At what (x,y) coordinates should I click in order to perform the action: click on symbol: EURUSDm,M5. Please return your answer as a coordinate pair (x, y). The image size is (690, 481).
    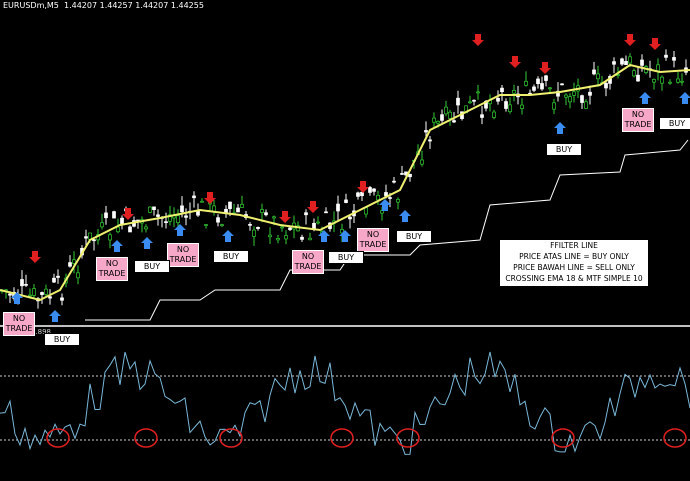
    Looking at the image, I should click on (31, 5).